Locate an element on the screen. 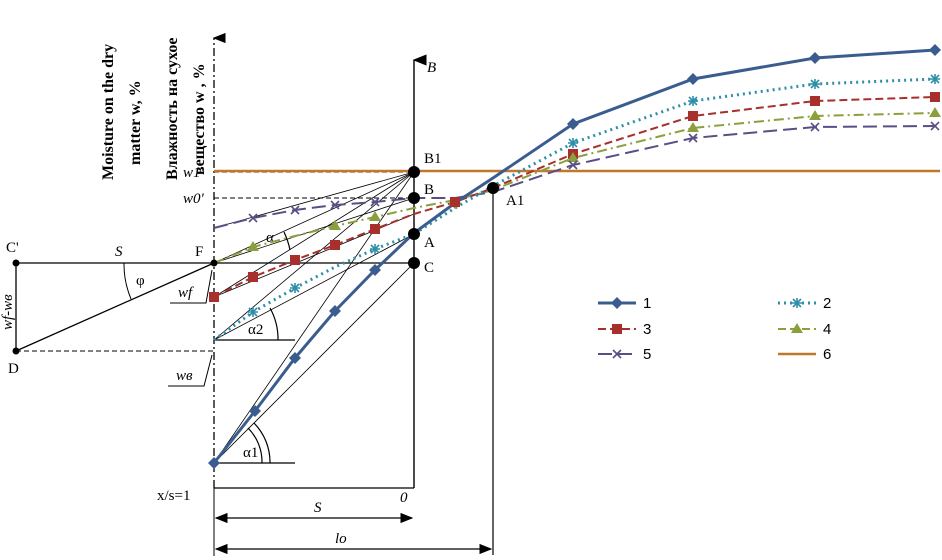 Image resolution: width=942 pixels, height=560 pixels. legend: 1 2 3 4 5 6 is located at coordinates (714, 329).